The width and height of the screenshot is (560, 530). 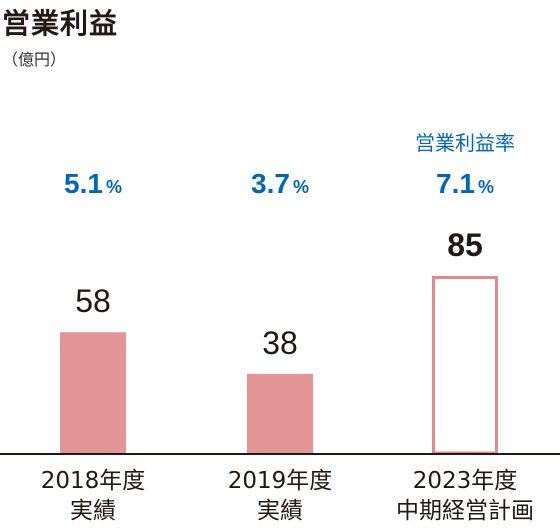 I want to click on value-label-1: 38, so click(x=280, y=343).